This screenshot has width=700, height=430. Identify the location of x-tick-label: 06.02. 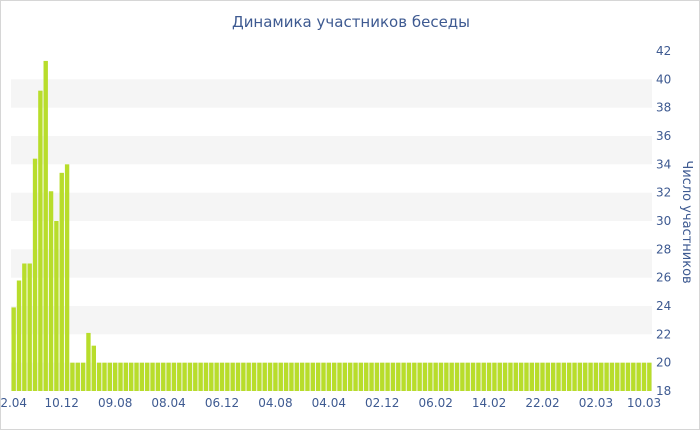
(436, 403).